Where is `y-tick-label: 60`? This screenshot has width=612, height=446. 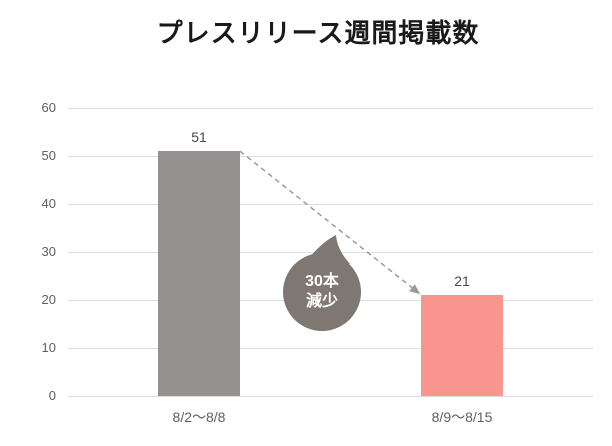 y-tick-label: 60 is located at coordinates (48, 107).